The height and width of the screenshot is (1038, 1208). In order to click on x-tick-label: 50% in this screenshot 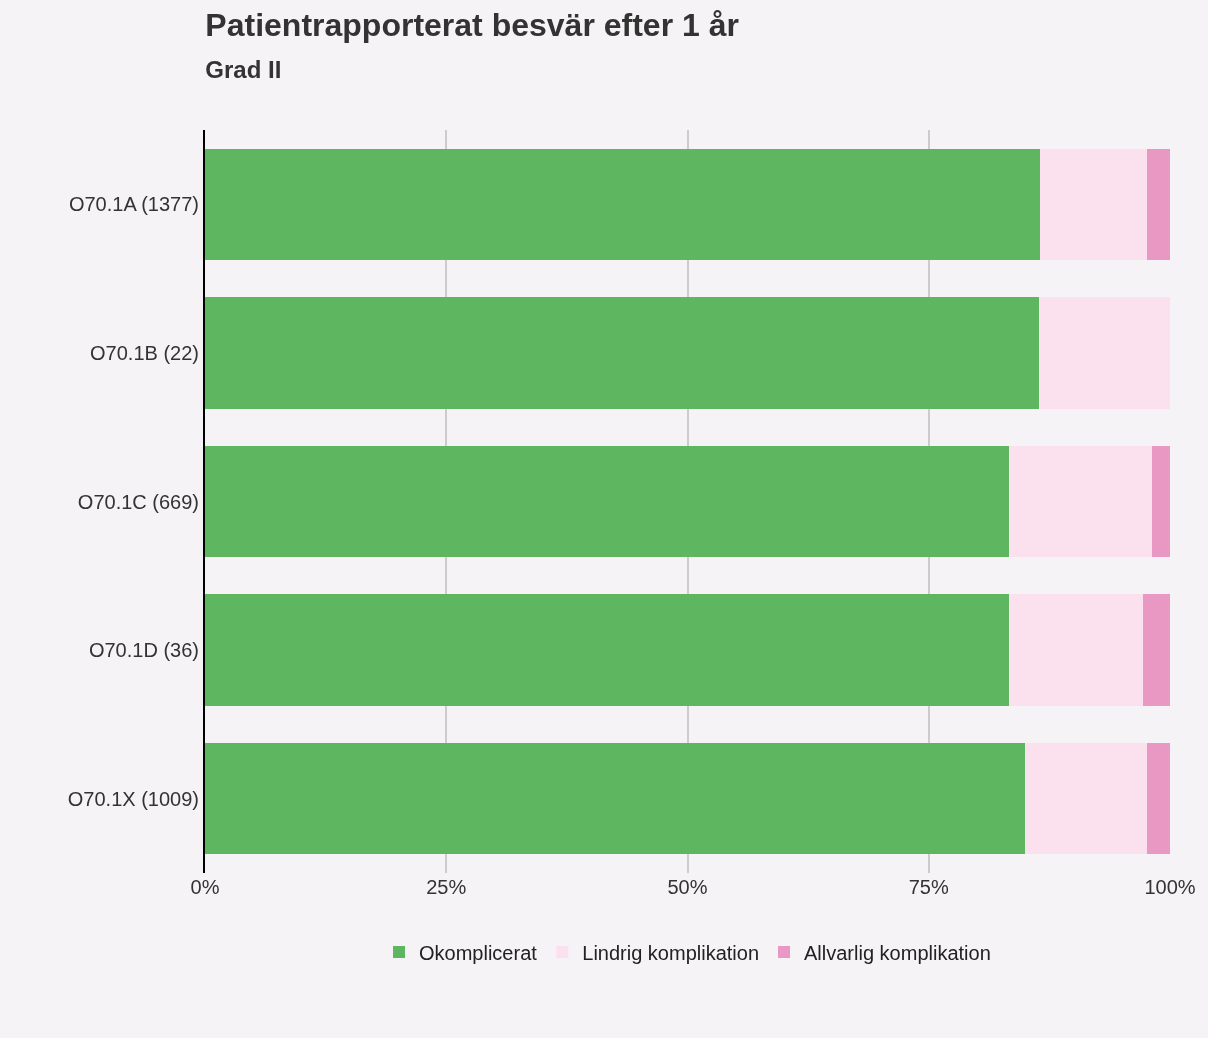, I will do `click(687, 887)`.